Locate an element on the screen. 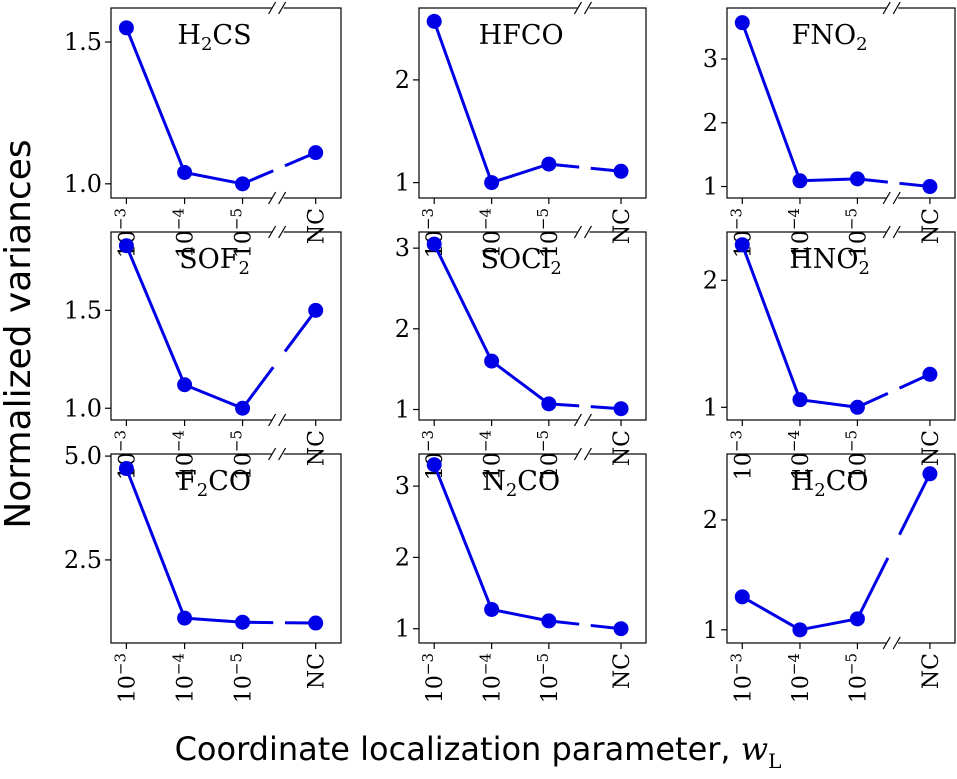 Image resolution: width=957 pixels, height=779 pixels. panel-title: HFCO is located at coordinates (521, 35).